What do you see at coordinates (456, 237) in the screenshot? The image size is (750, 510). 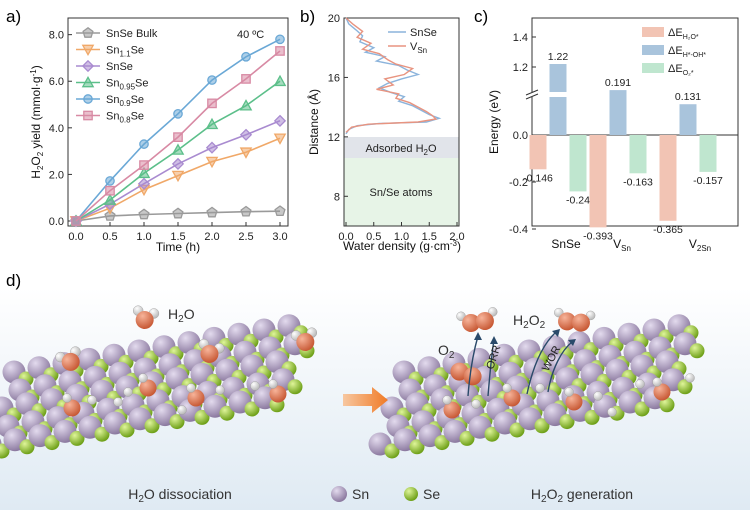 I see `x-tick-label: 2.0` at bounding box center [456, 237].